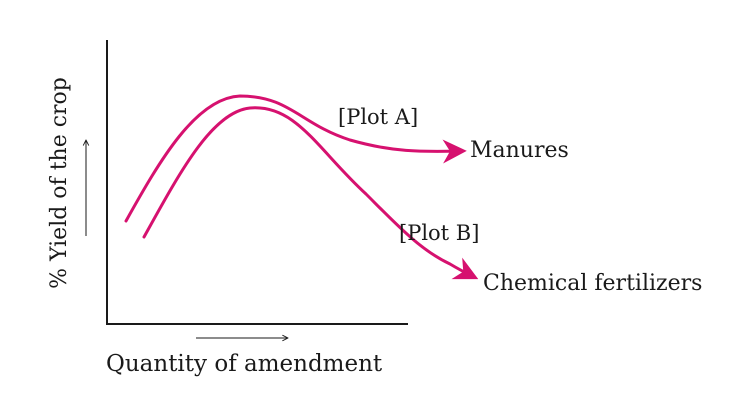 Image resolution: width=750 pixels, height=404 pixels. Describe the element at coordinates (295, 158) in the screenshot. I see `series-line-manures` at that location.